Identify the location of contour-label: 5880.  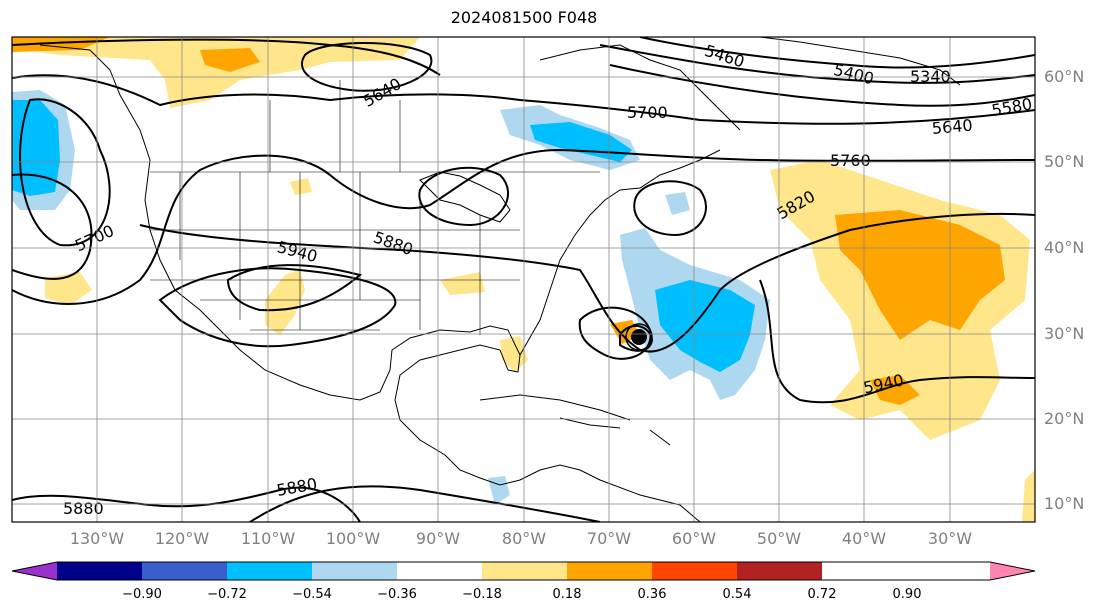
(83, 508).